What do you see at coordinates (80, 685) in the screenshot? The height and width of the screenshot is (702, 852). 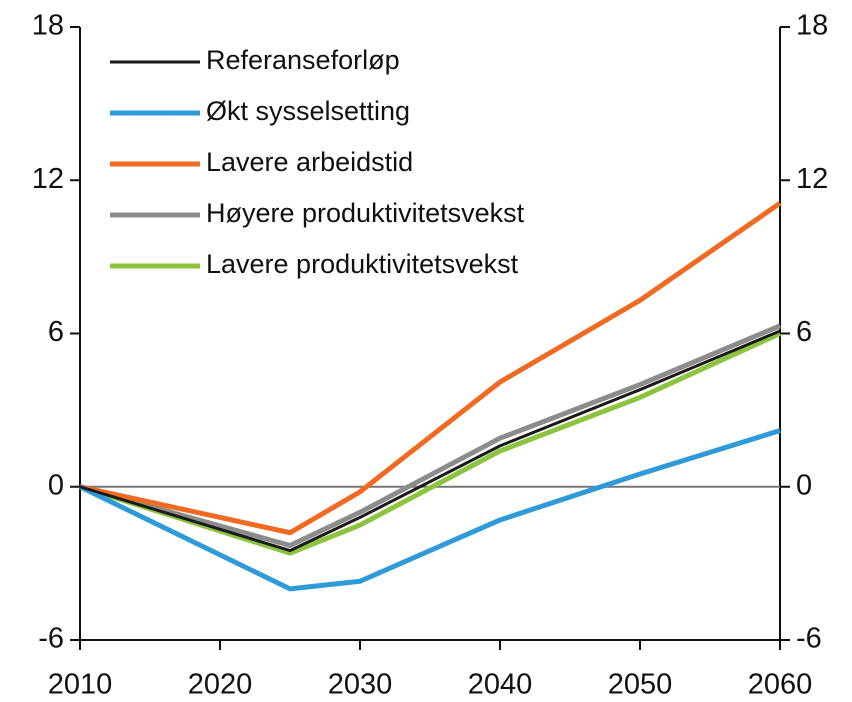 I see `x-tick-label: 2010` at bounding box center [80, 685].